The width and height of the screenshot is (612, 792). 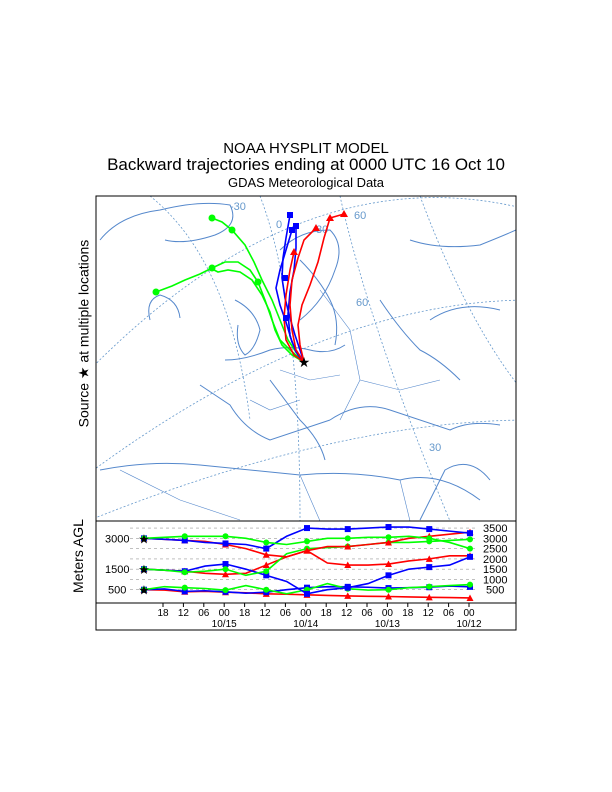 I want to click on right-height-label: 1000, so click(x=495, y=580).